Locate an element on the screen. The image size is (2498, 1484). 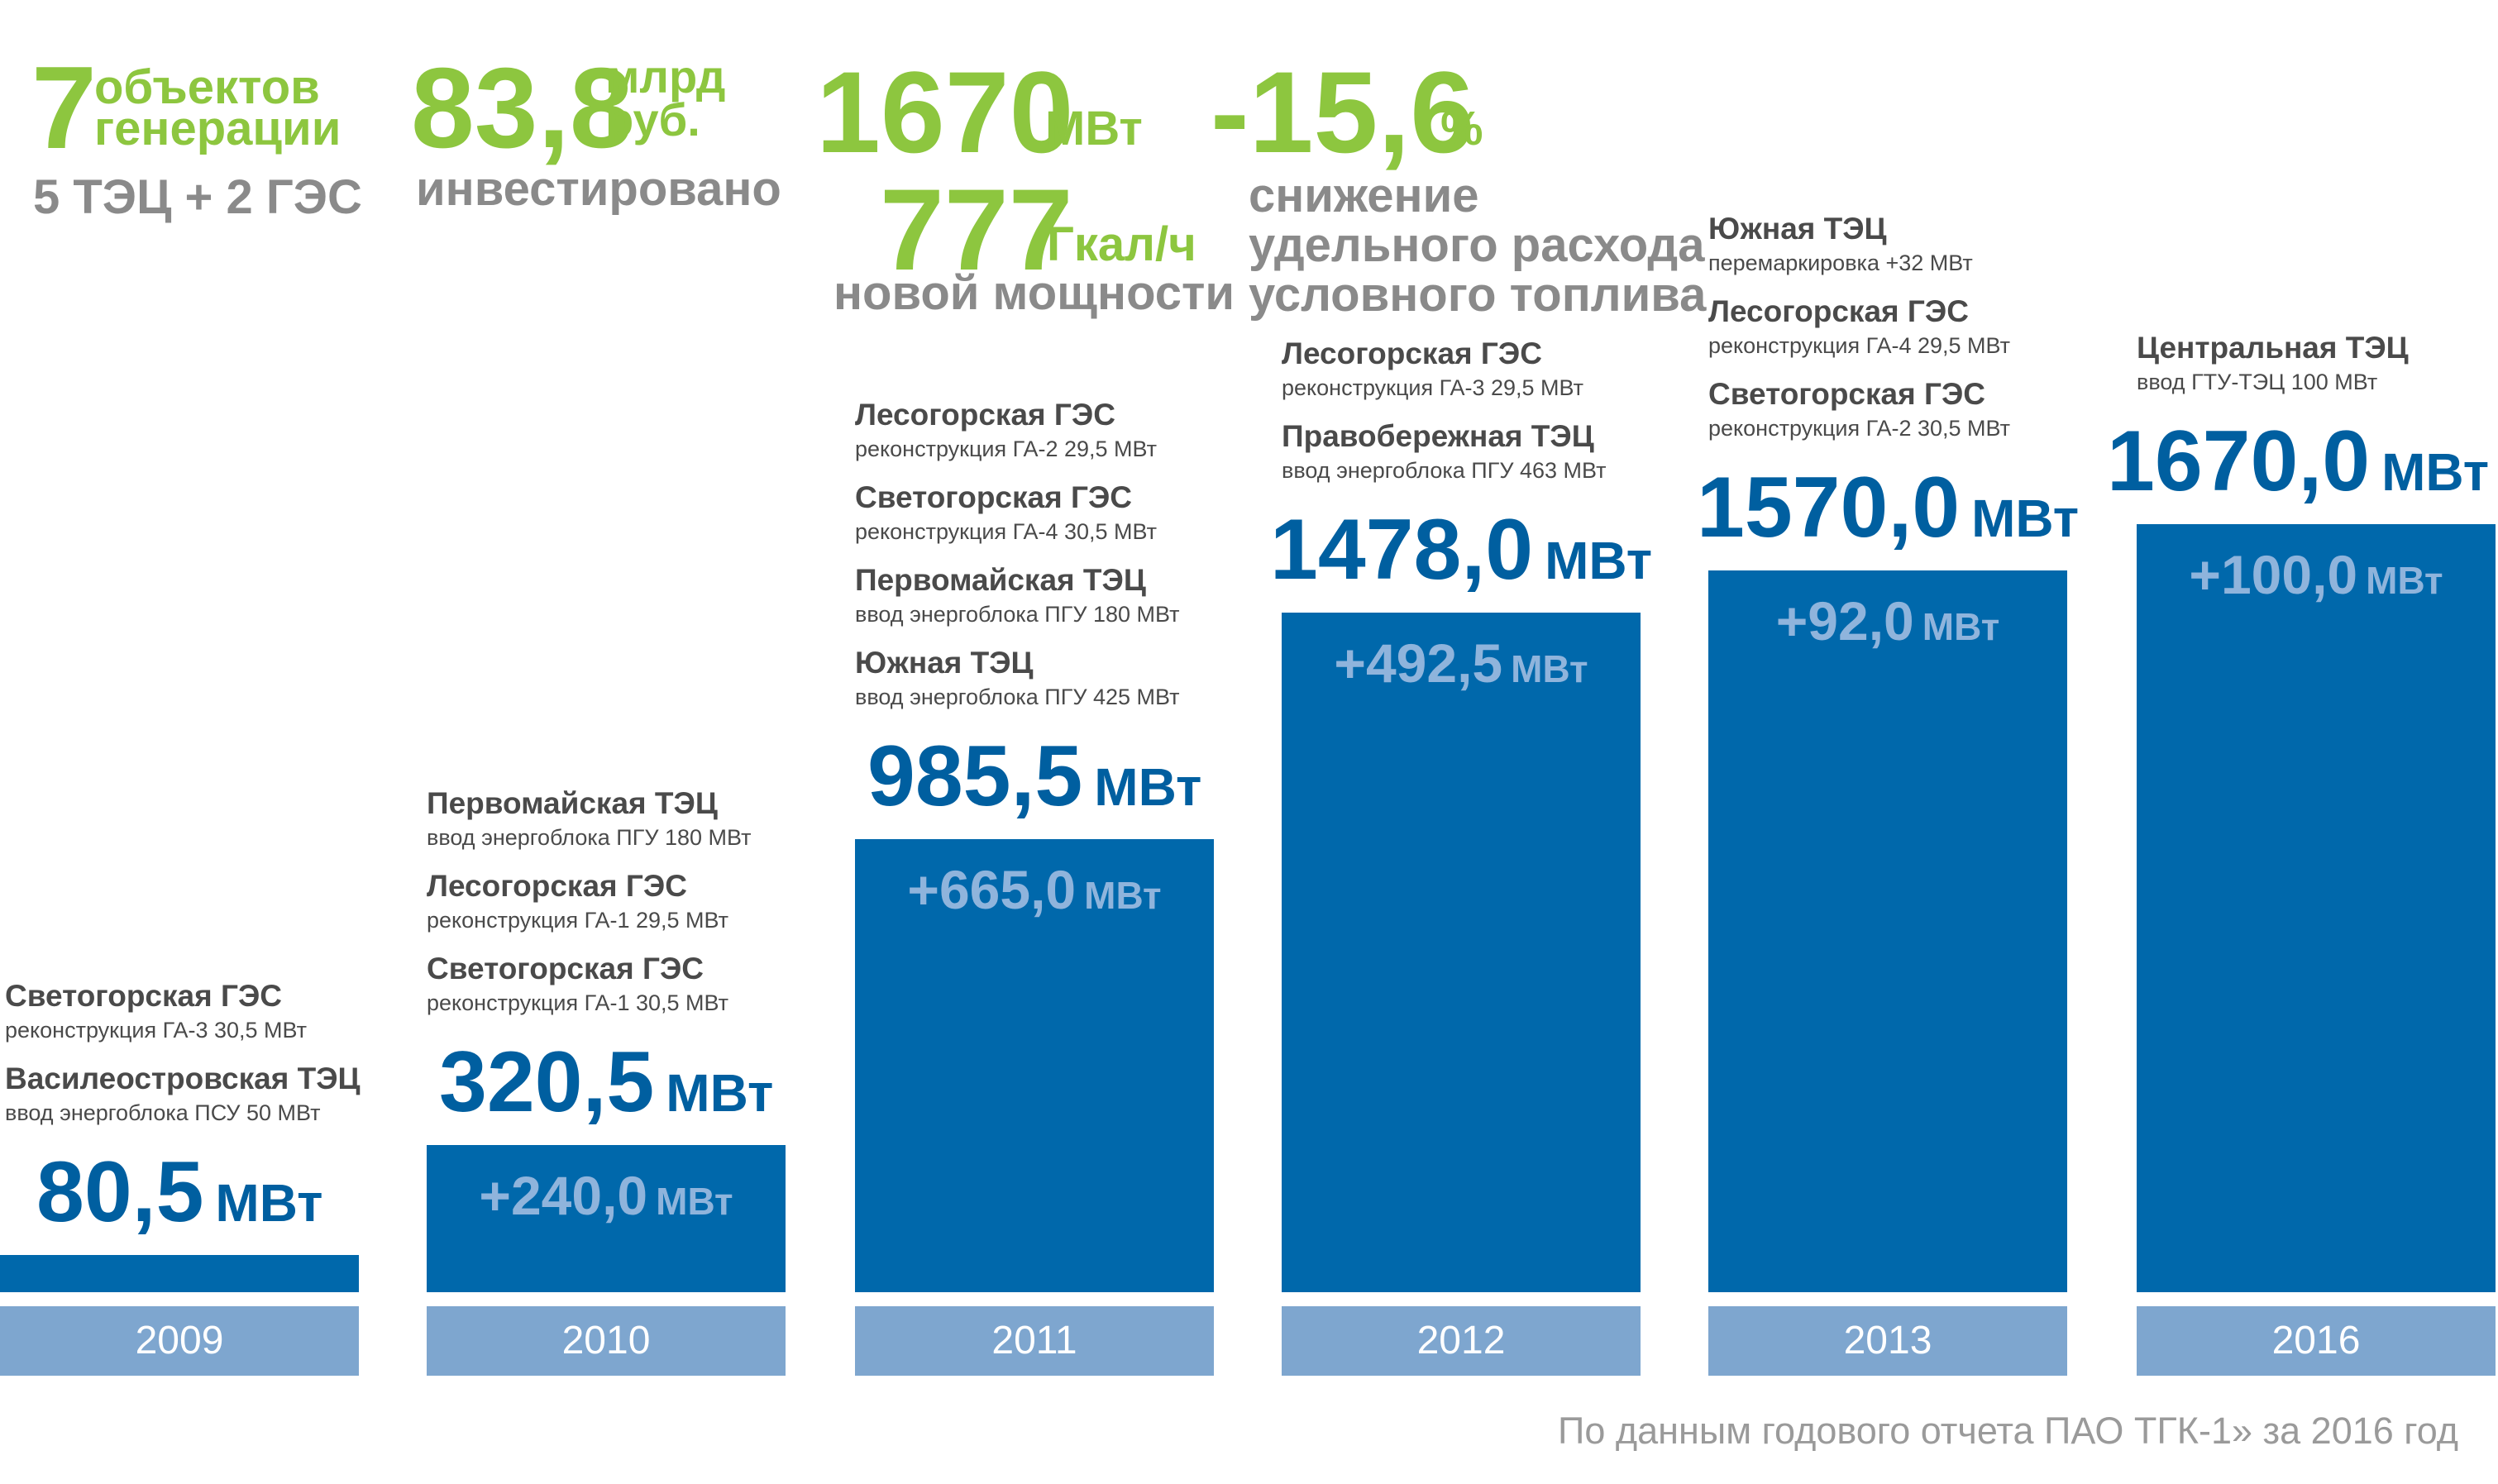
annotation-detail: ввод энергоблока ПГУ 425 МВт is located at coordinates (1017, 697).